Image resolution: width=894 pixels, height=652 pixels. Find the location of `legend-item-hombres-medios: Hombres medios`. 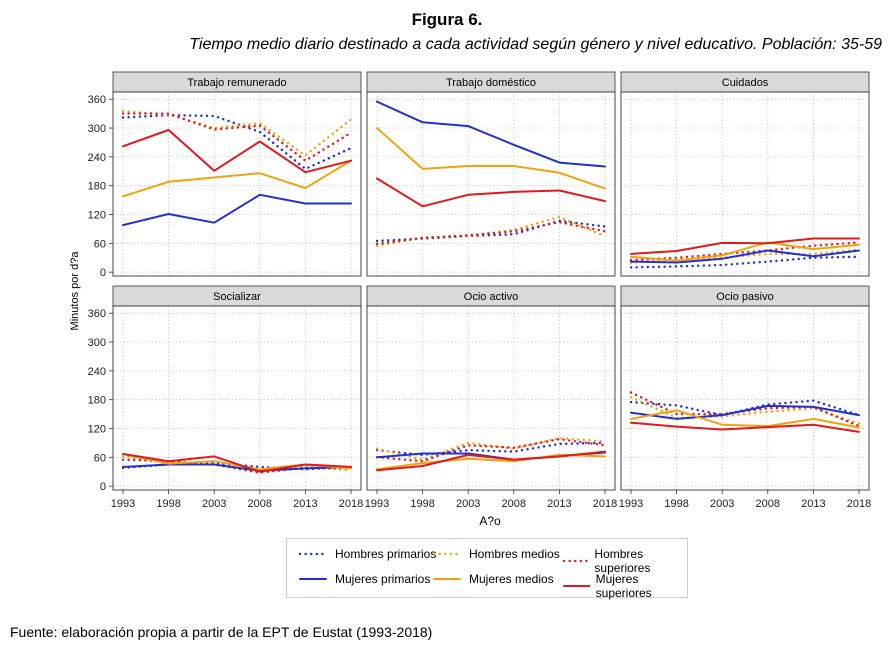

legend-item-hombres-medios: Hombres medios is located at coordinates (495, 554).